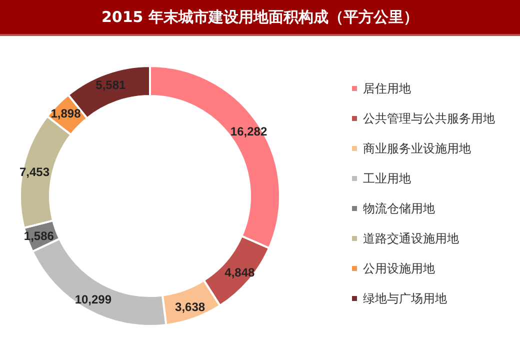 Image resolution: width=520 pixels, height=351 pixels. Describe the element at coordinates (411, 239) in the screenshot. I see `legend-label: 道路交通设施用地` at that location.